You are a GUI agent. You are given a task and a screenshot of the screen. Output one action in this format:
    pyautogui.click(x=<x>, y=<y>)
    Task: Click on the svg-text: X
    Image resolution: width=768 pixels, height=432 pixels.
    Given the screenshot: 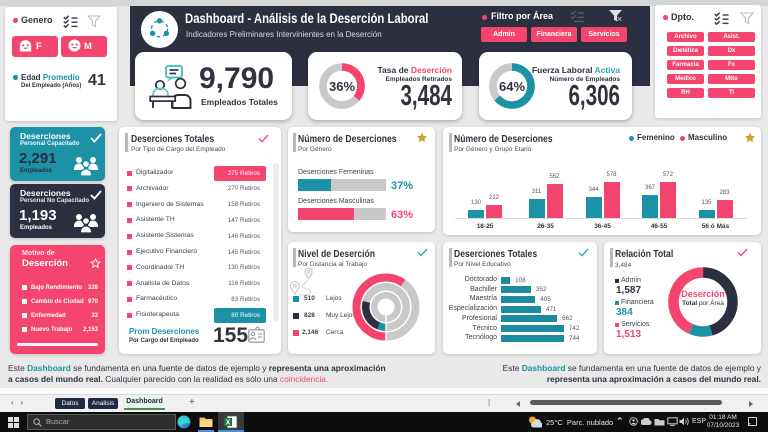 What is the action you would take?
    pyautogui.click(x=228, y=423)
    